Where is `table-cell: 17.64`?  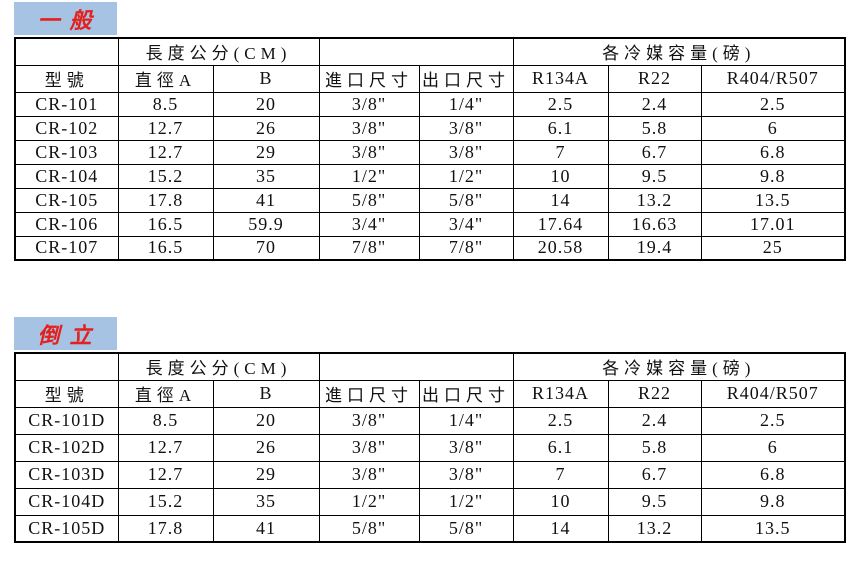
table-cell: 17.64 is located at coordinates (560, 224).